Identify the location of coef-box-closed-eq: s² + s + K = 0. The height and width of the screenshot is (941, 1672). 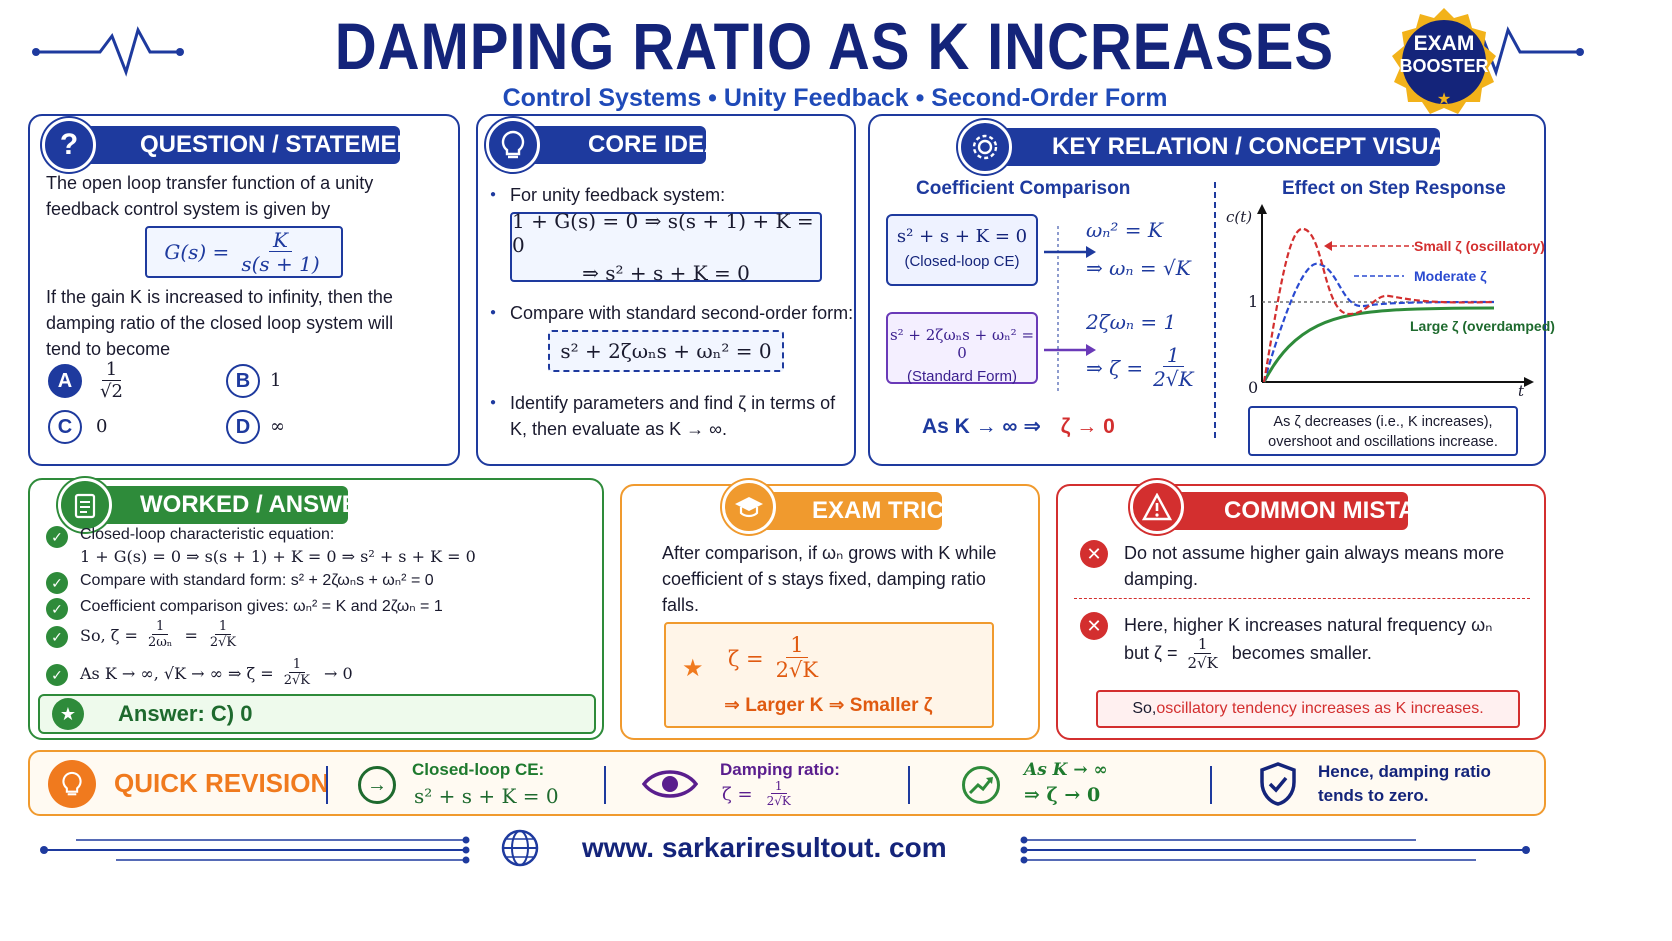
(962, 236).